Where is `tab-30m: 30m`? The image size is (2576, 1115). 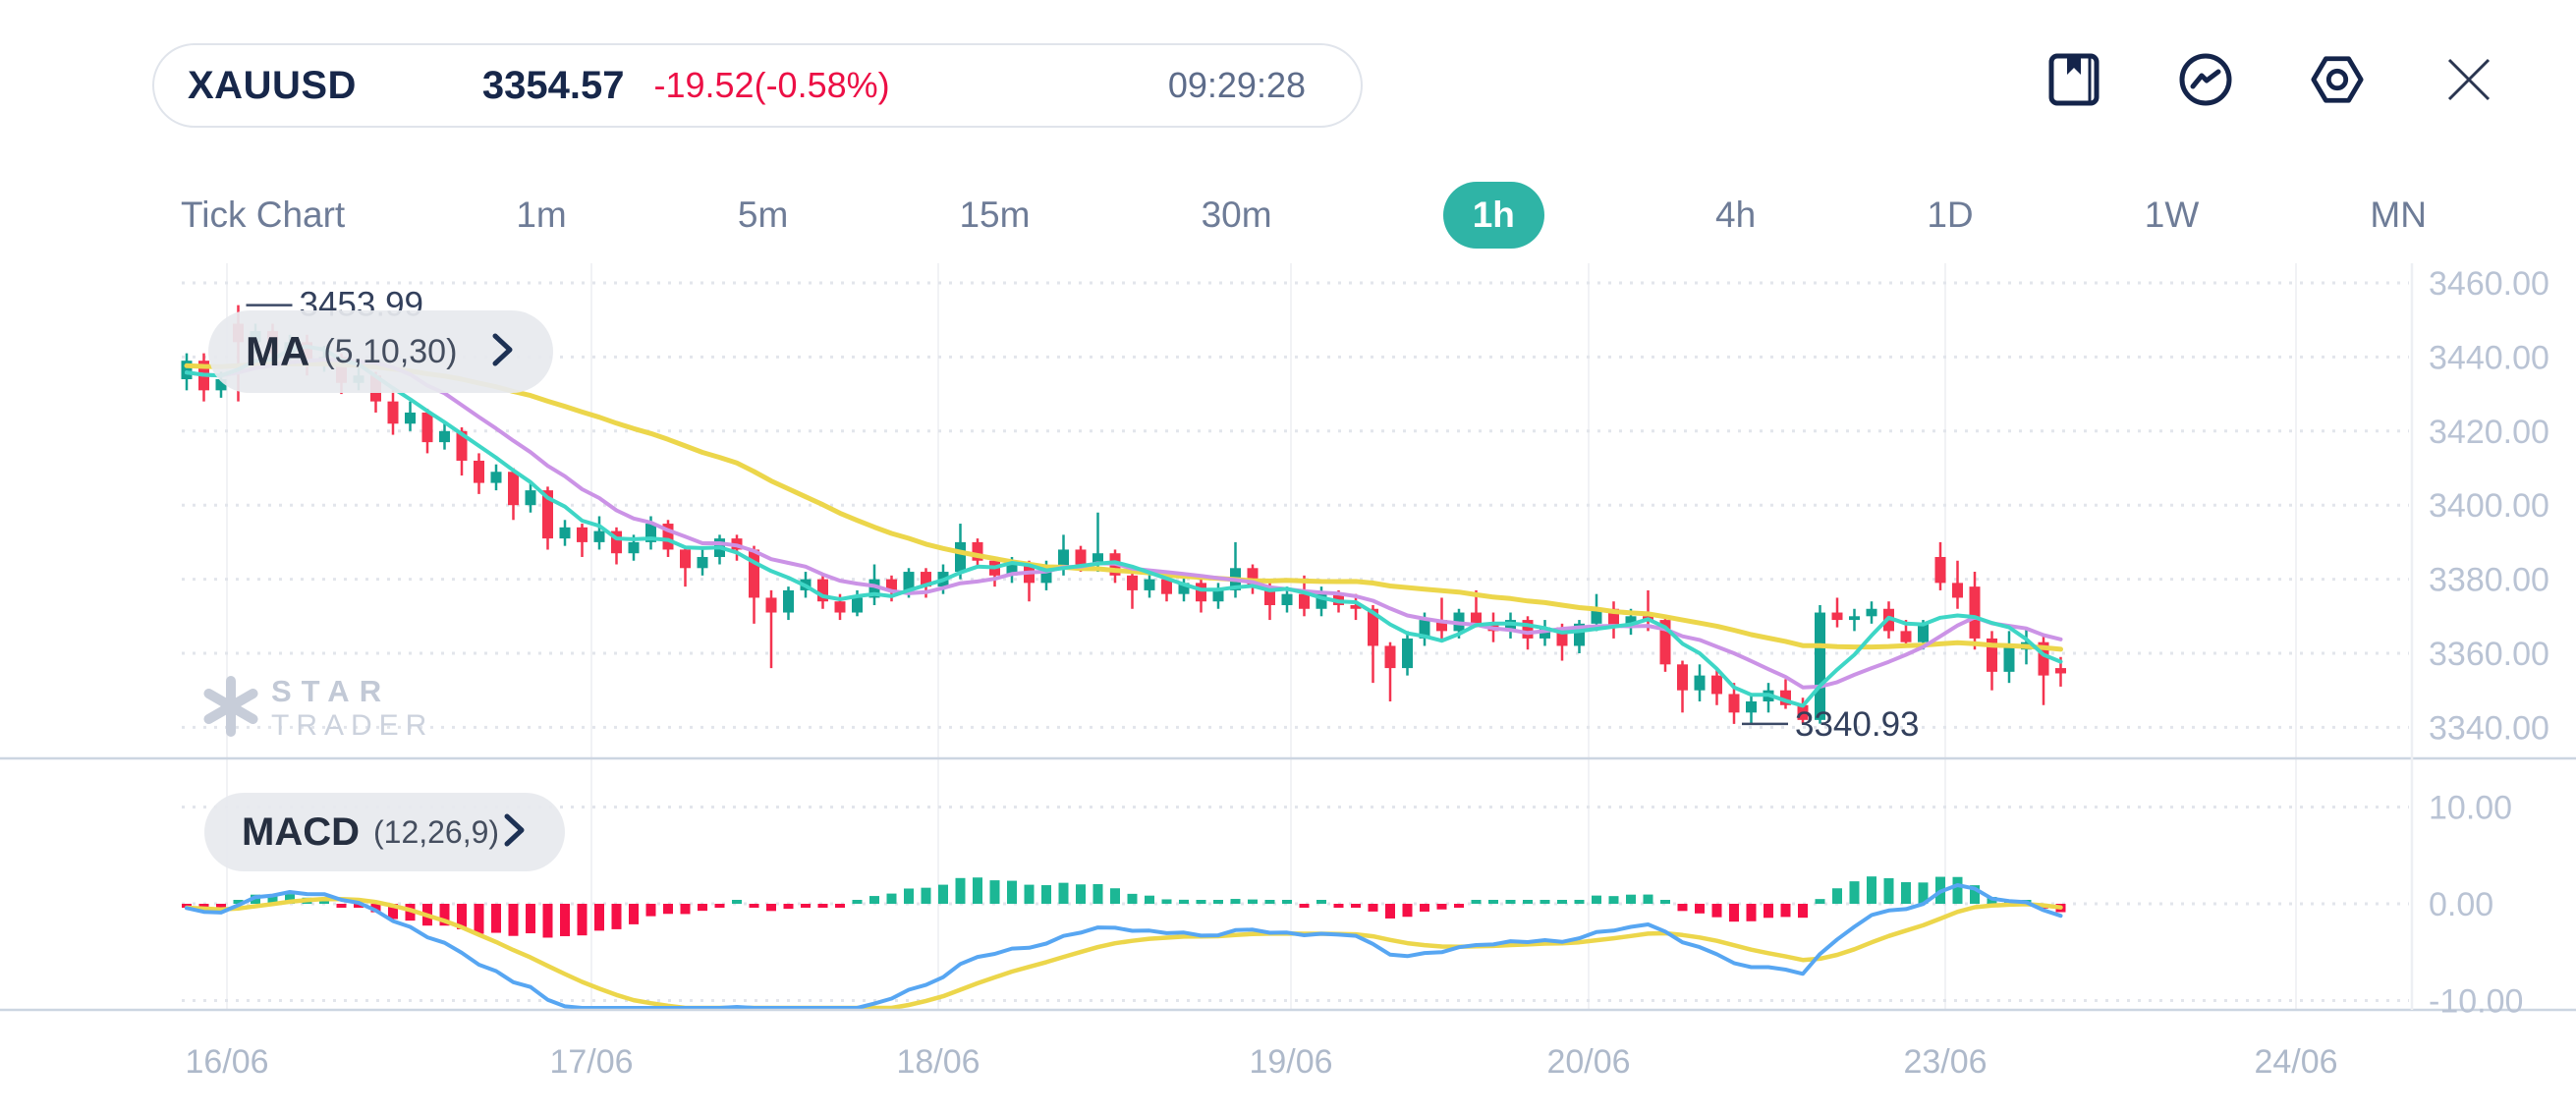
tab-30m: 30m is located at coordinates (1236, 215).